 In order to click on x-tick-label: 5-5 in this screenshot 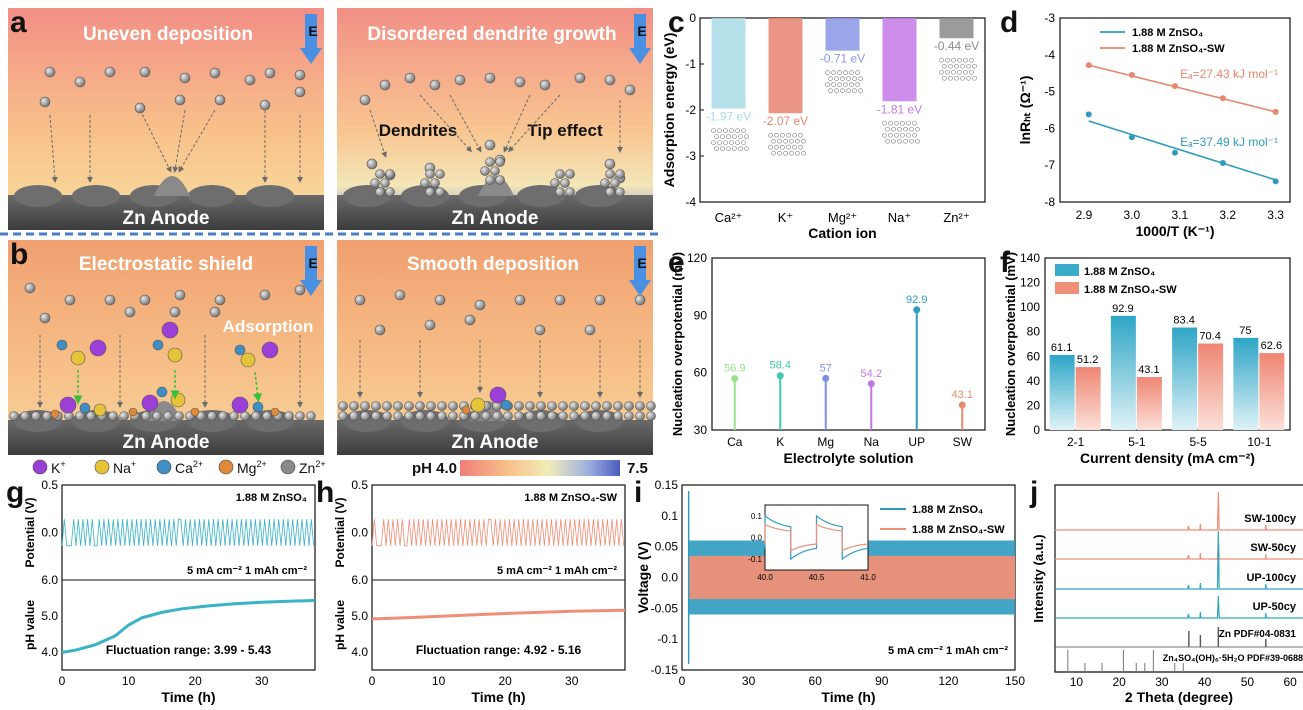, I will do `click(1198, 442)`.